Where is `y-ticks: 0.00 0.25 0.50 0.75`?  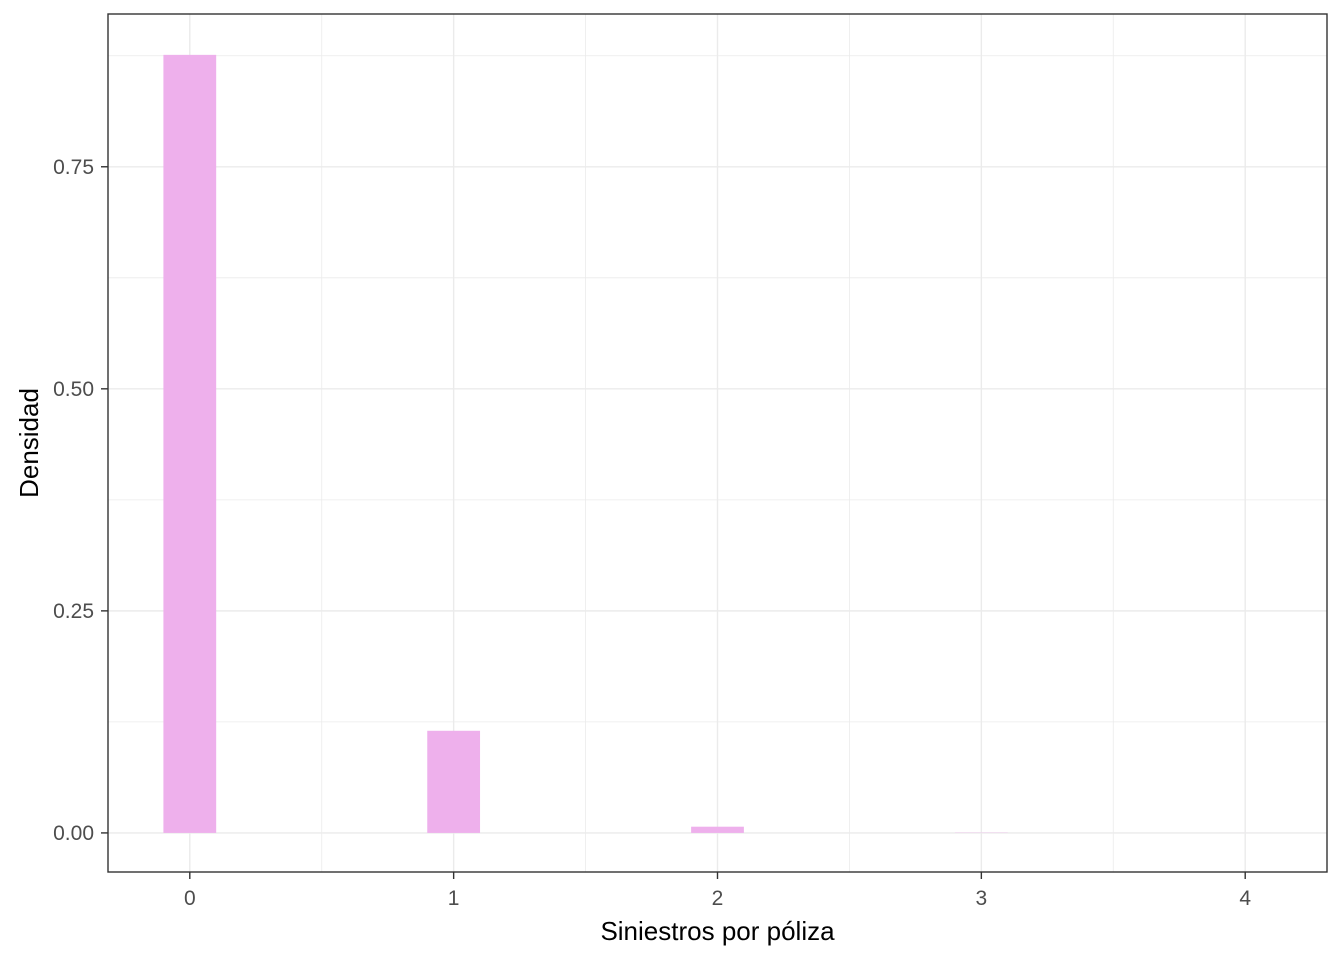 y-ticks: 0.00 0.25 0.50 0.75 is located at coordinates (80, 500).